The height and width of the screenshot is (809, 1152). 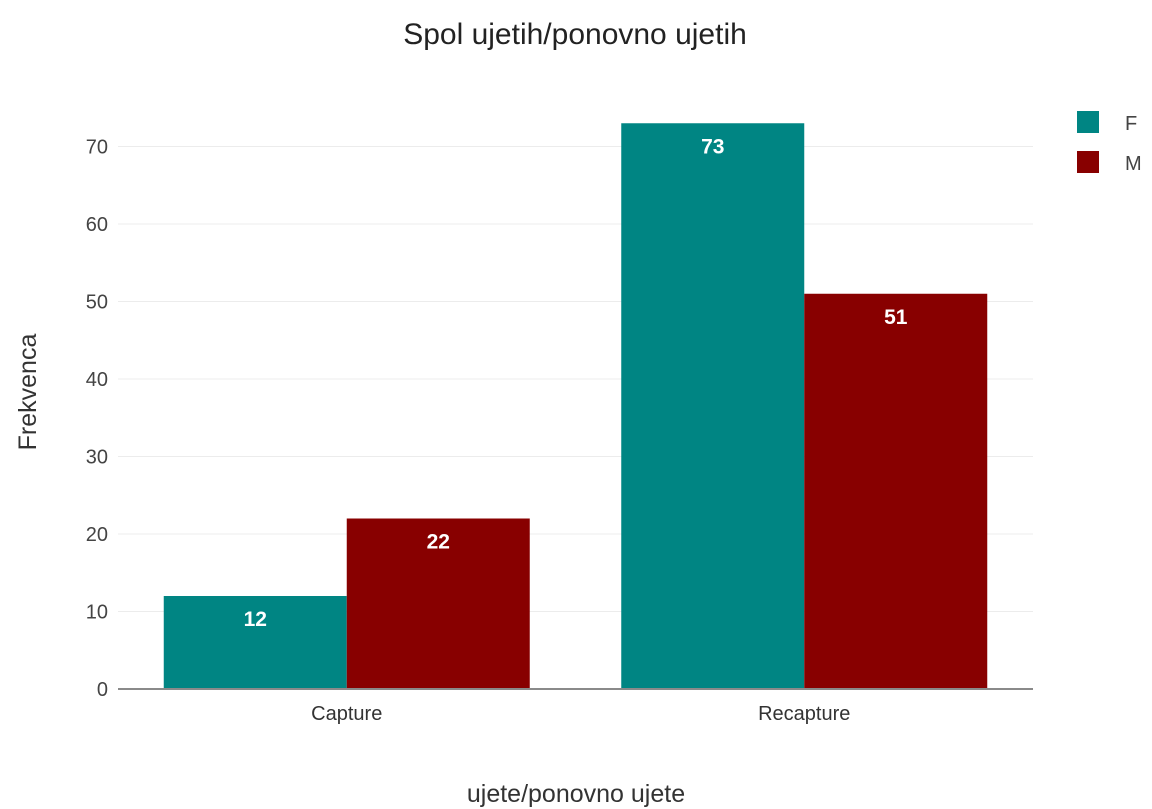 What do you see at coordinates (255, 619) in the screenshot?
I see `data-label: 12` at bounding box center [255, 619].